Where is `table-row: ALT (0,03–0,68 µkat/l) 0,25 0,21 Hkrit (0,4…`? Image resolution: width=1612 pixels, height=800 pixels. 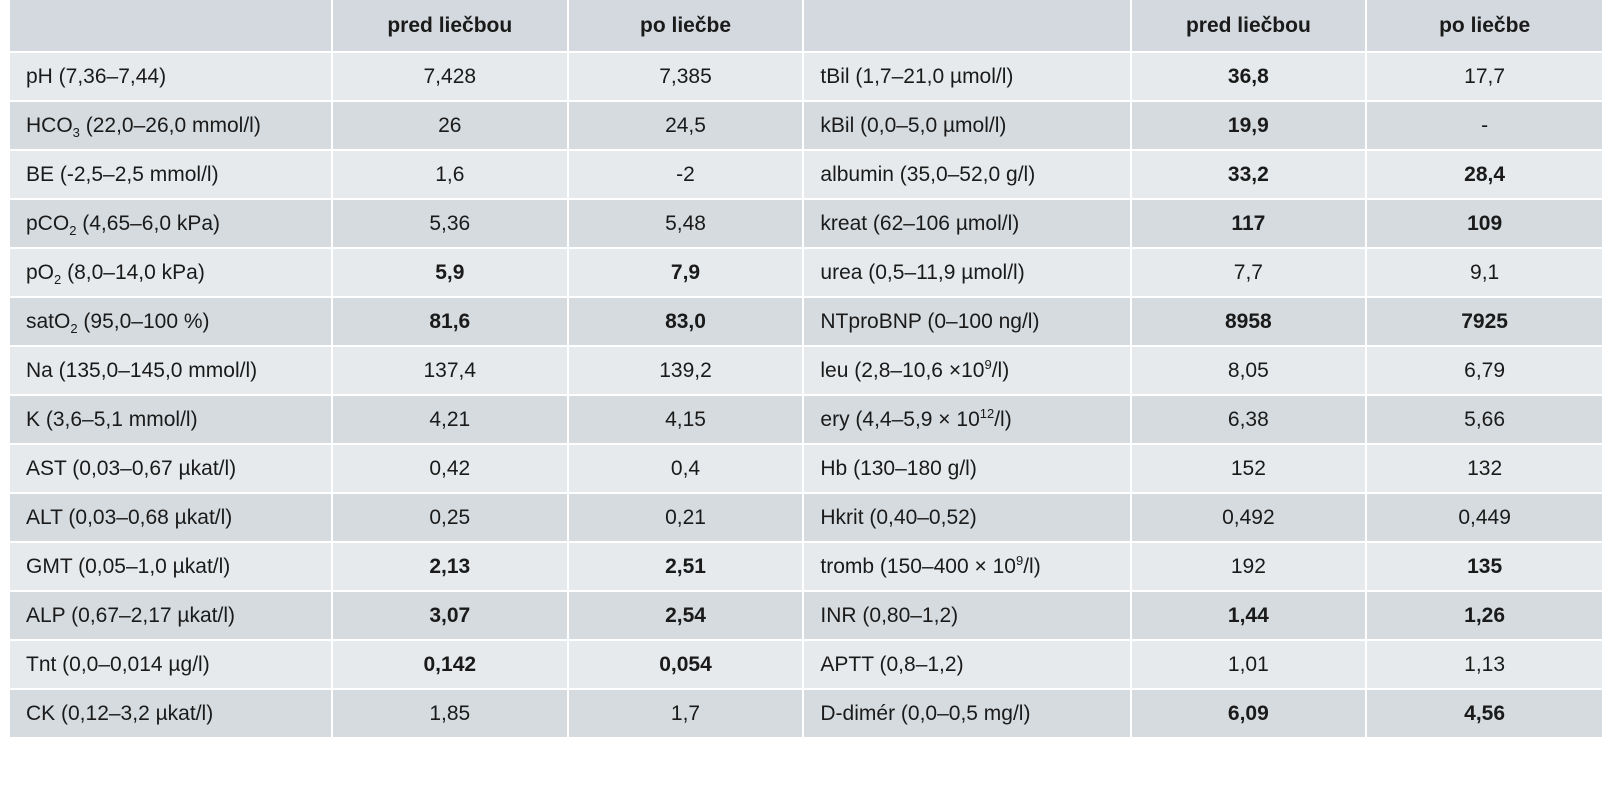 table-row: ALT (0,03–0,68 µkat/l) 0,25 0,21 Hkrit (0,4… is located at coordinates (806, 518).